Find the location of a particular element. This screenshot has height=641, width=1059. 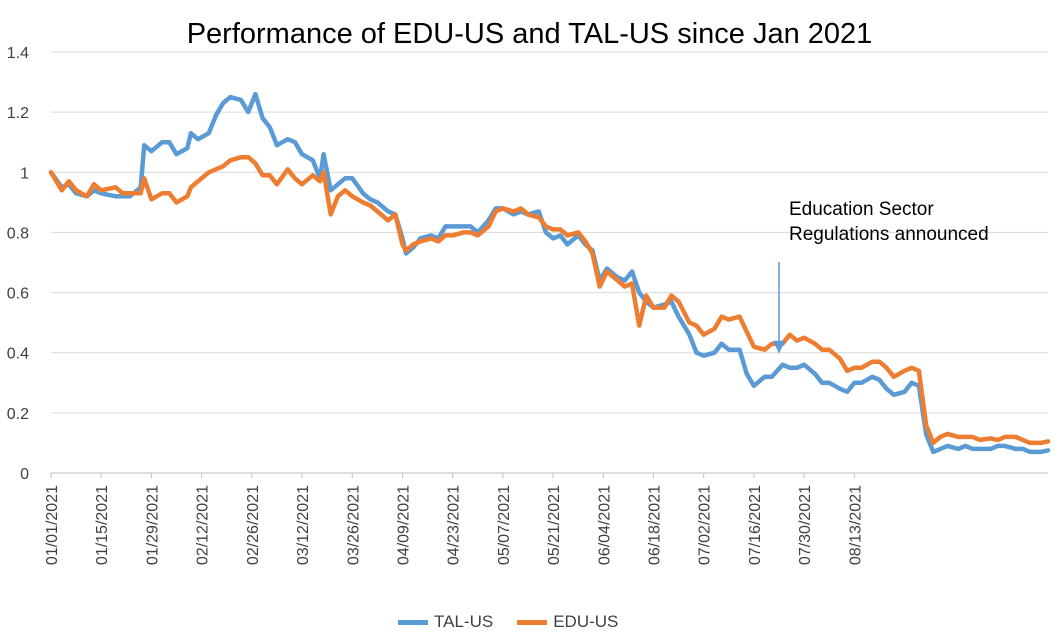

annotation: Education Sector Regulations announced is located at coordinates (881, 276).